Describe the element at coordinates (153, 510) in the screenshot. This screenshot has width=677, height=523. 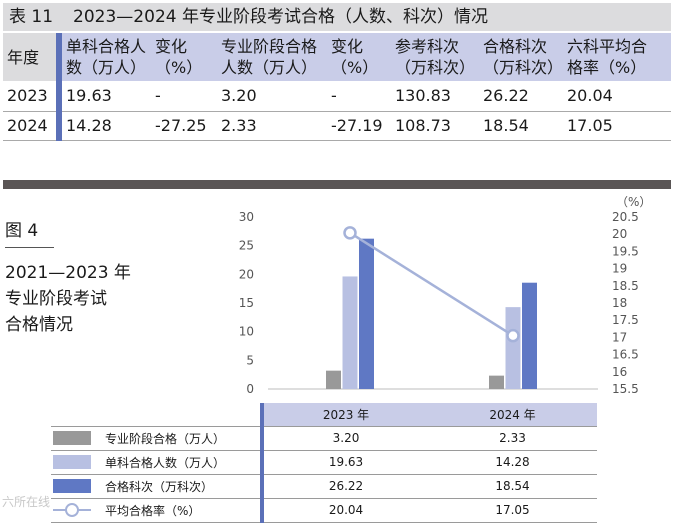
I see `legend-label: 平均合格率（%）` at that location.